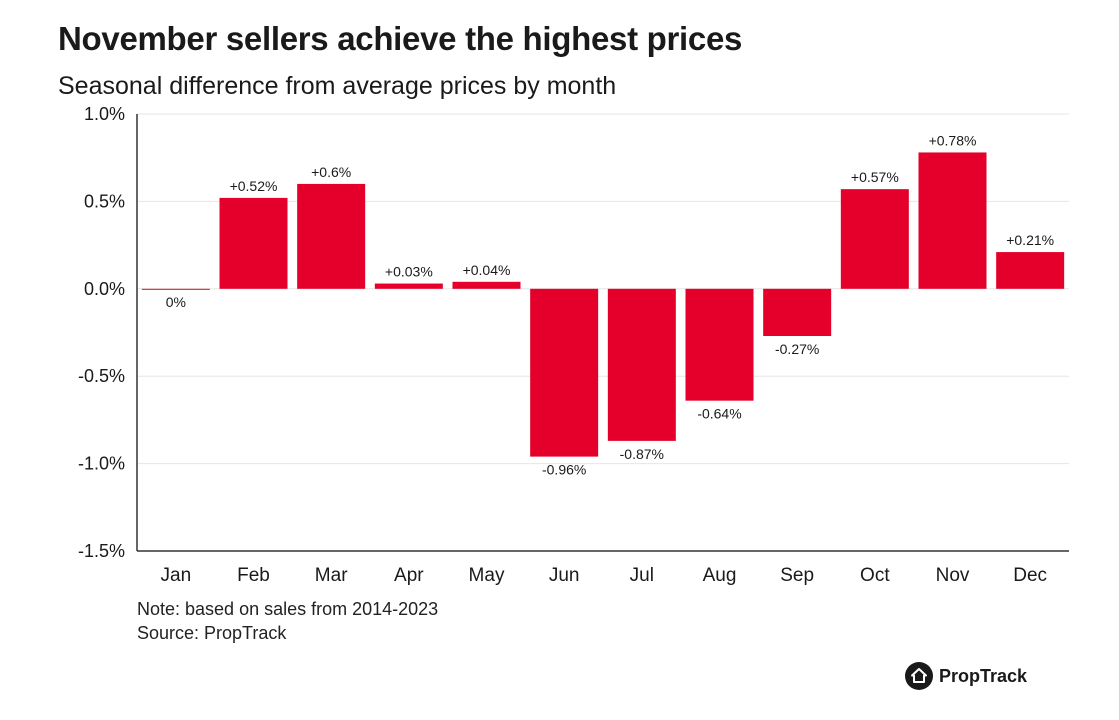  Describe the element at coordinates (720, 575) in the screenshot. I see `x-tick-label: Aug` at that location.